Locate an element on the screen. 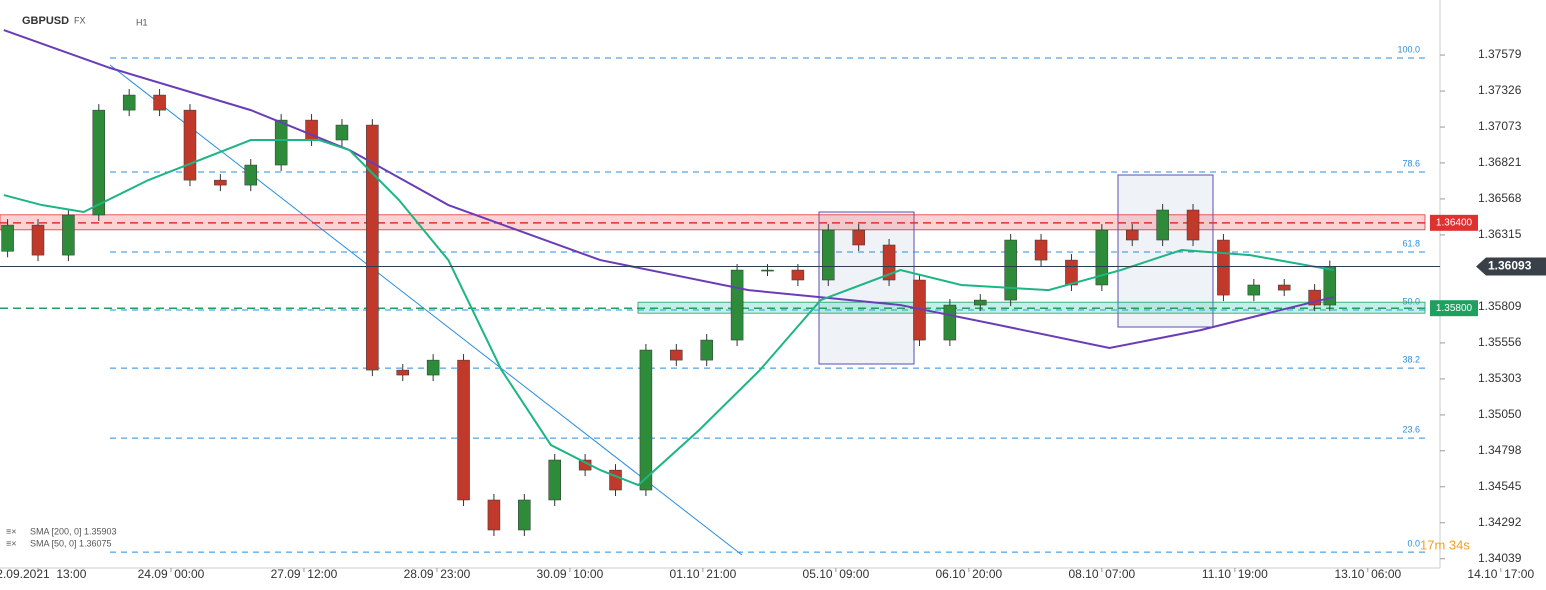  support-tag-label: 1.35800 is located at coordinates (1454, 308).